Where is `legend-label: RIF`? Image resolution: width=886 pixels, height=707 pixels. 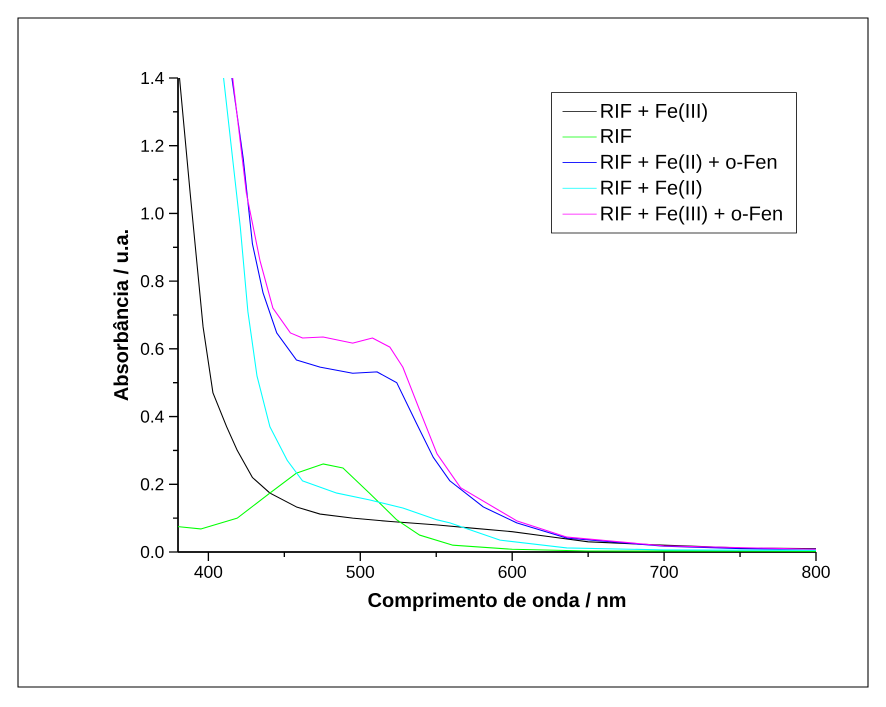
legend-label: RIF is located at coordinates (616, 136).